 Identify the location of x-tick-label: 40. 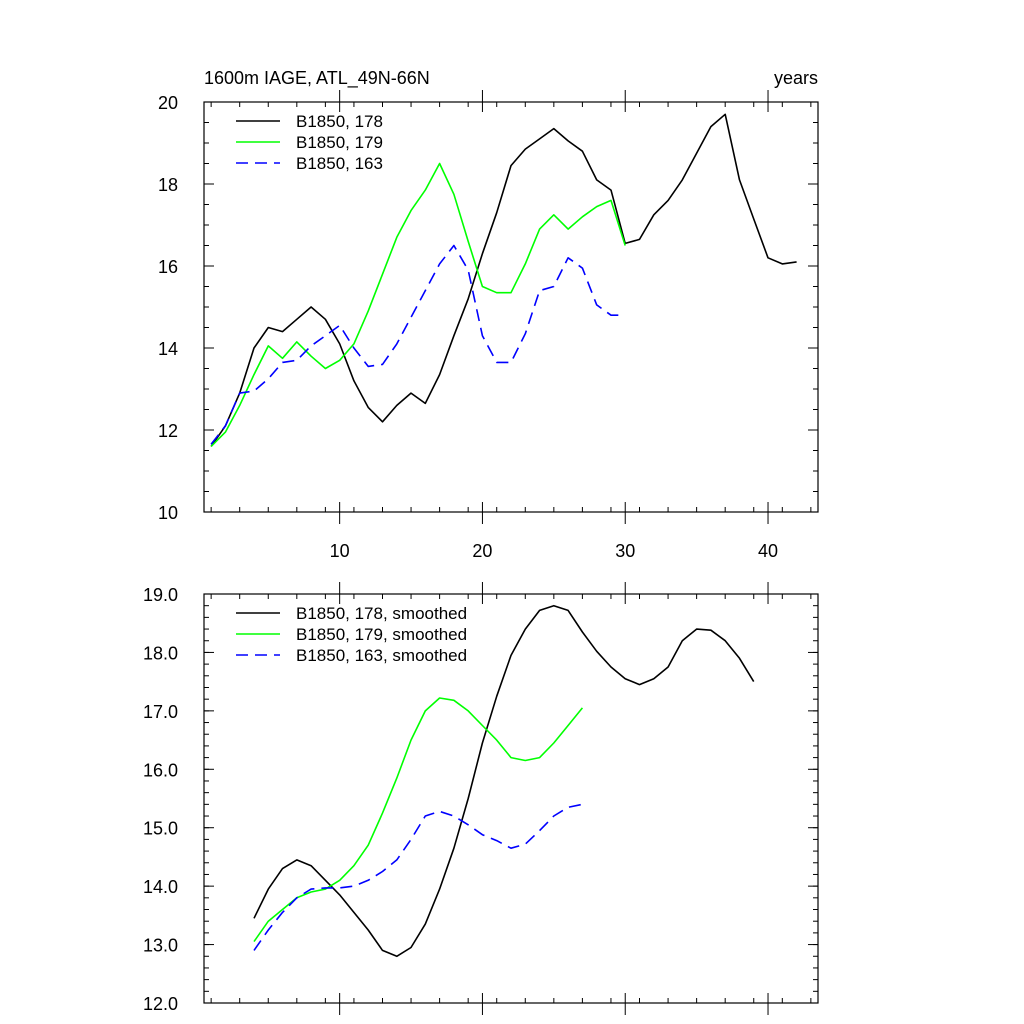
(768, 551).